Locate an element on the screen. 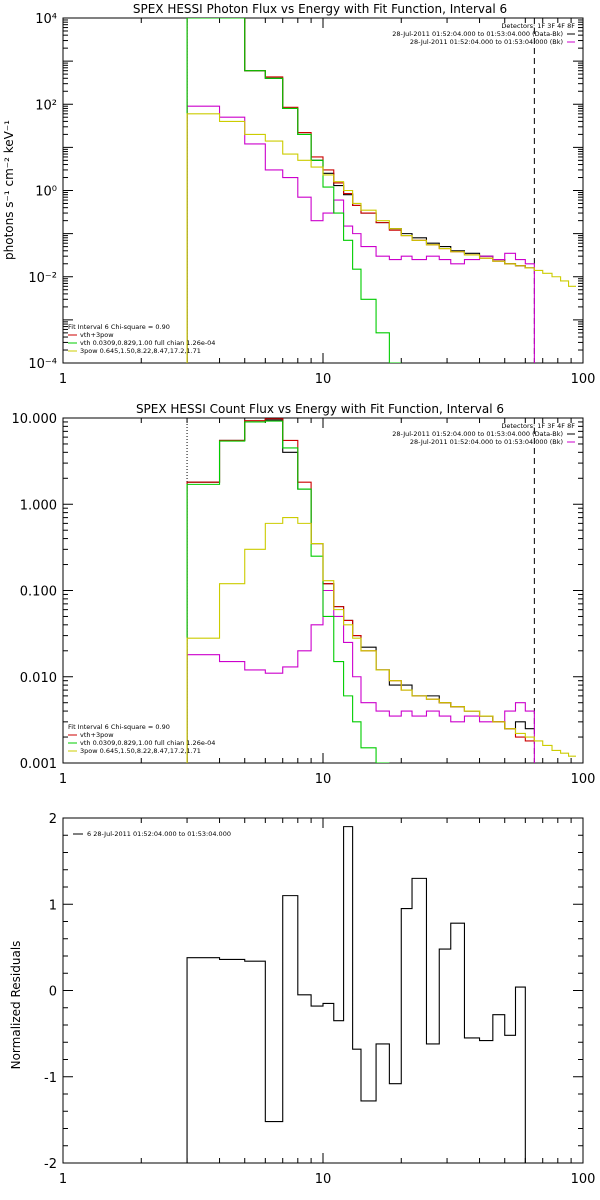 The height and width of the screenshot is (1200, 600). y-tick-label: 10⁰ is located at coordinates (46, 192).